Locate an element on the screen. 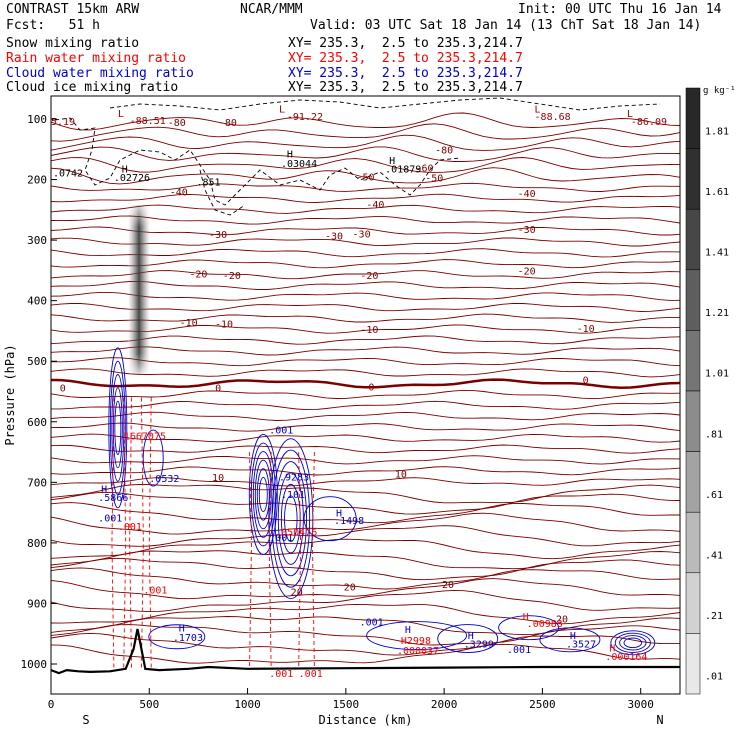 This screenshot has width=740, height=740. y-tick-label: 800 is located at coordinates (37, 543).